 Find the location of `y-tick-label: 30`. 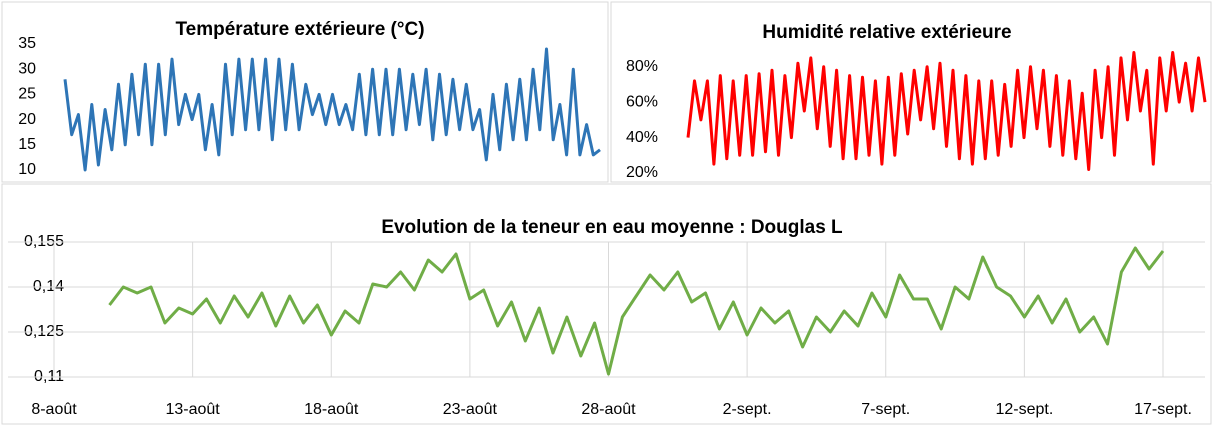

y-tick-label: 30 is located at coordinates (27, 68).